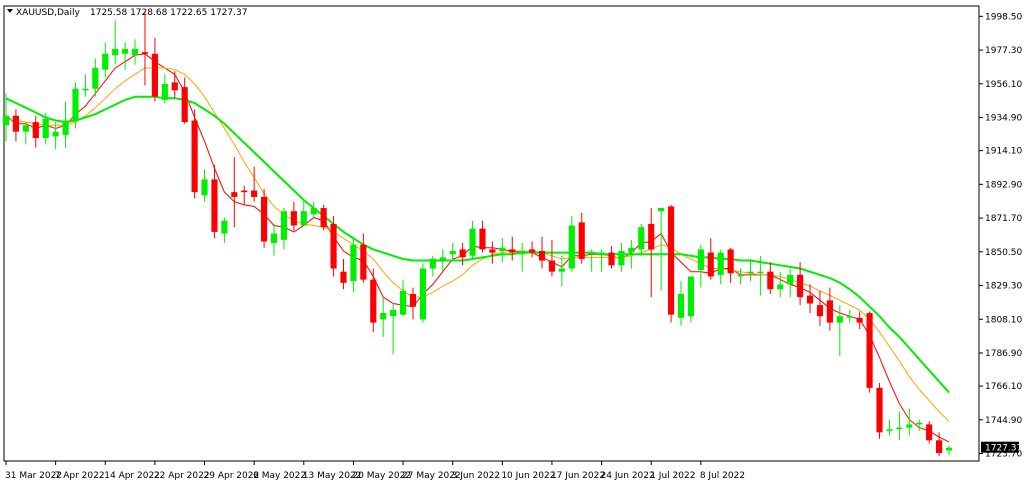  I want to click on price-tick-label: 1850.50, so click(1003, 253).